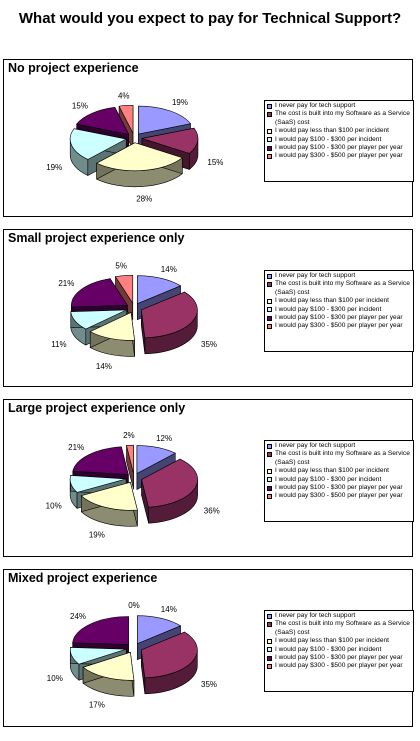 The width and height of the screenshot is (420, 741). I want to click on pie-slice-label: 15%, so click(215, 162).